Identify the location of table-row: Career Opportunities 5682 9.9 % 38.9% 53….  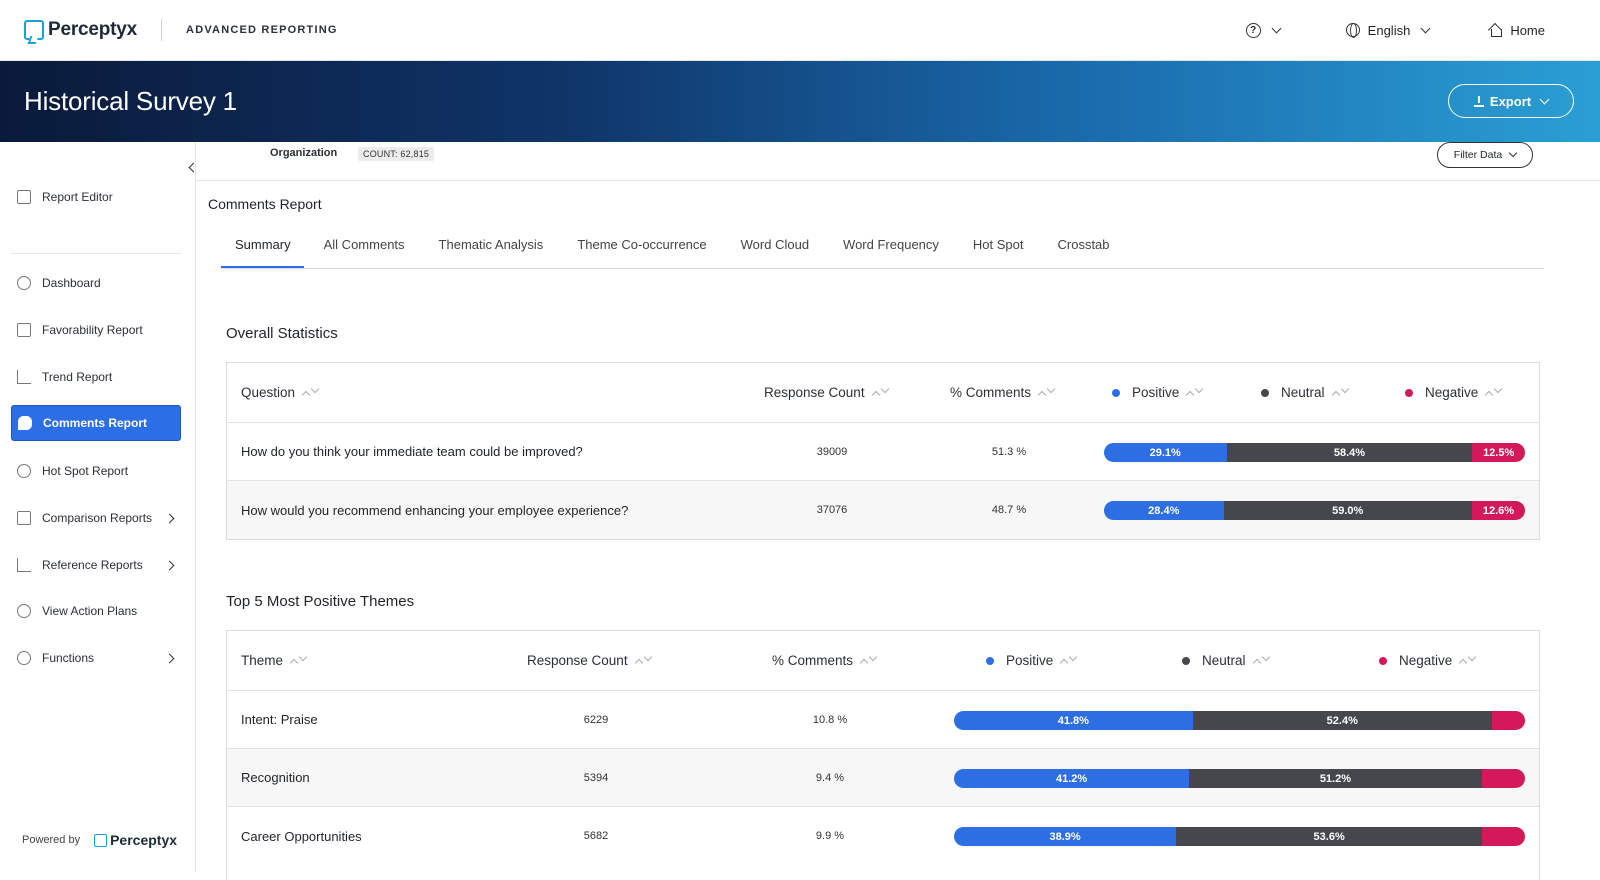
(883, 836).